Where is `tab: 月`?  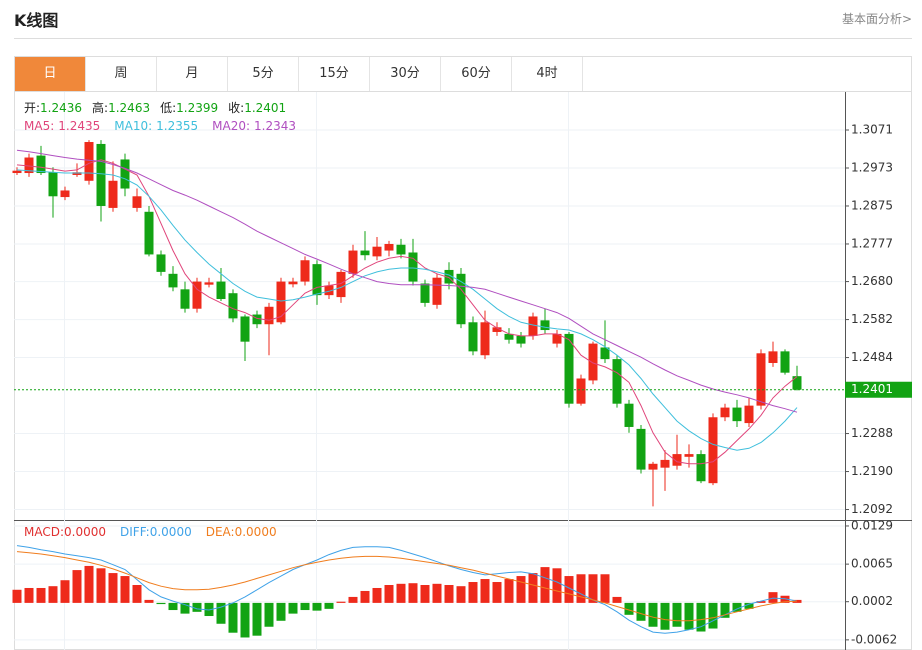
tab: 月 is located at coordinates (192, 74).